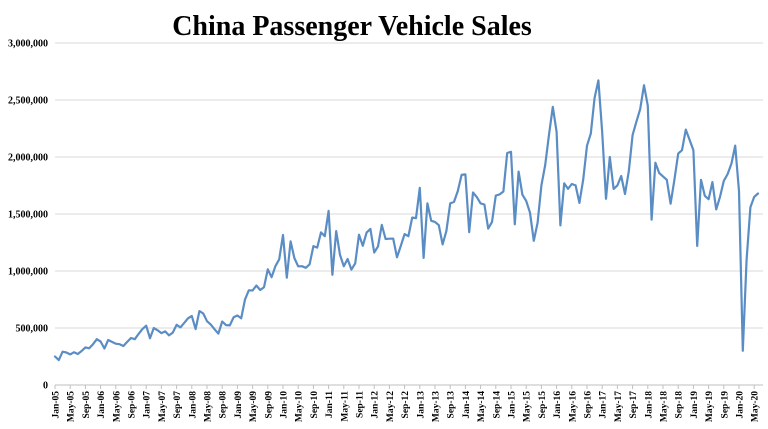  Describe the element at coordinates (497, 405) in the screenshot. I see `x-tick-label: Sep-14` at that location.